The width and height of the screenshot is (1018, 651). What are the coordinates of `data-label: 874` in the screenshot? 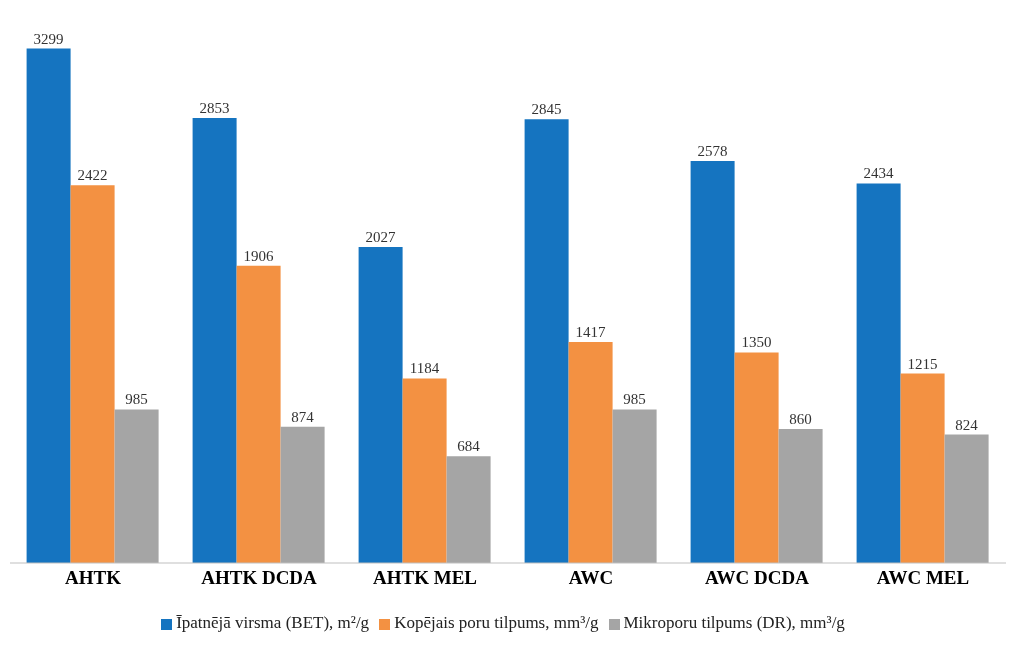 It's located at (303, 416).